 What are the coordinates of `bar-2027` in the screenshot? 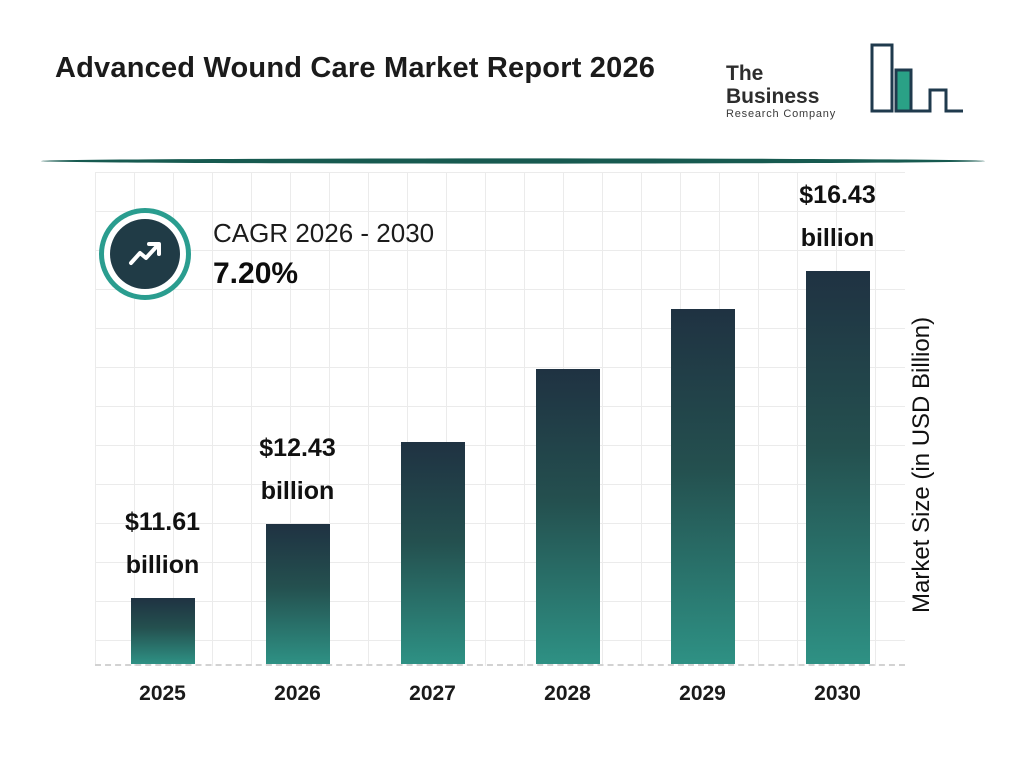 It's located at (432, 553).